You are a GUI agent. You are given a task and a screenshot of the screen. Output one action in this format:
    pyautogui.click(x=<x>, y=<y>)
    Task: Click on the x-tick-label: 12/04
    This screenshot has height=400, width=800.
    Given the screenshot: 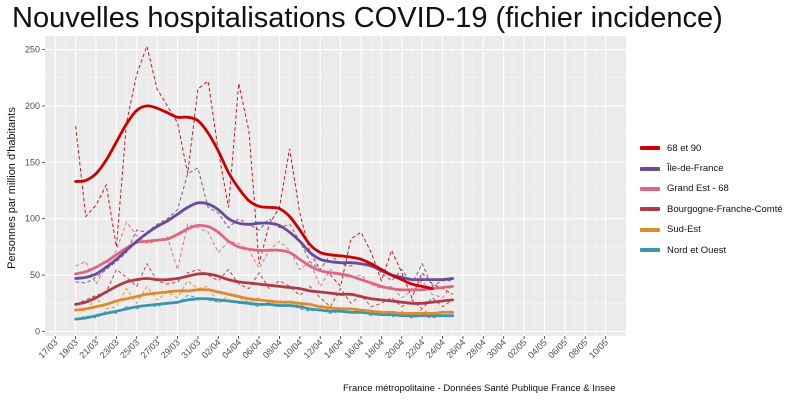 What is the action you would take?
    pyautogui.click(x=313, y=348)
    